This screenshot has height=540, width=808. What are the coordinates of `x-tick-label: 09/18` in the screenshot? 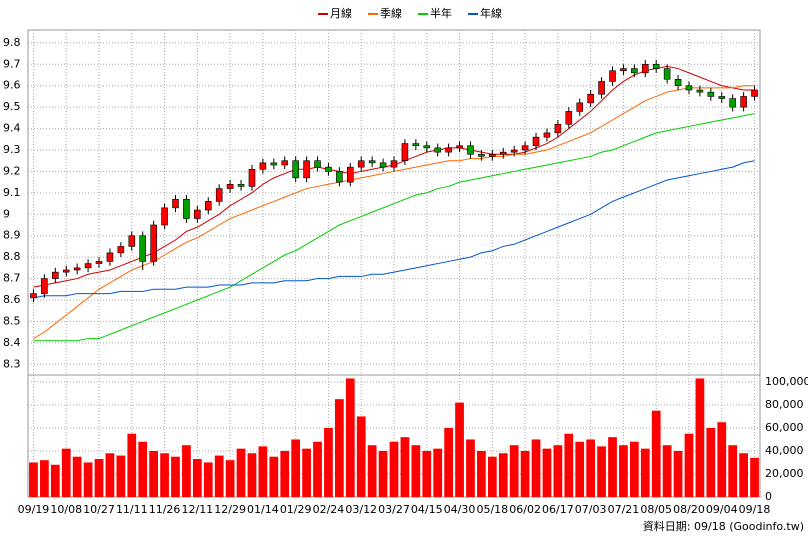 It's located at (755, 509).